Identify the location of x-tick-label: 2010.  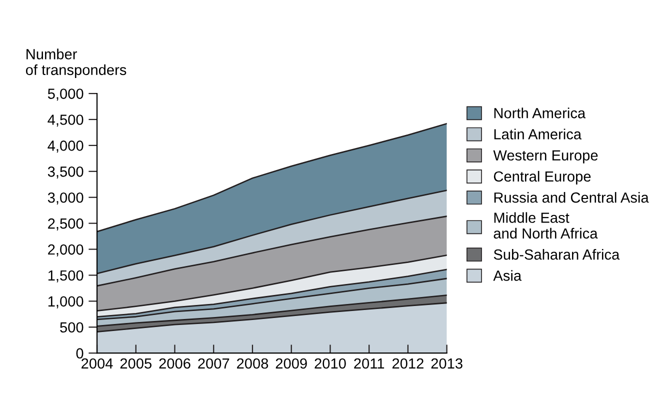
(330, 363).